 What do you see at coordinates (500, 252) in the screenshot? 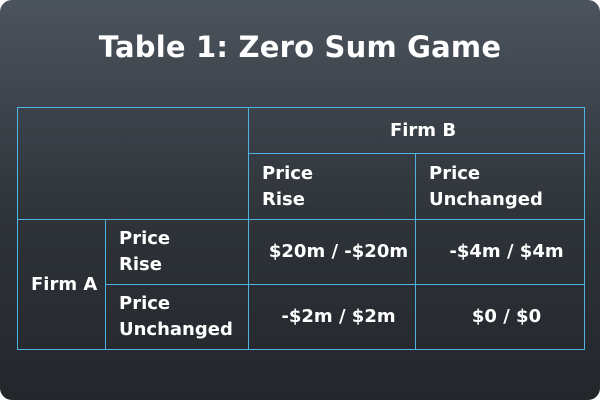
I see `payoff-cell: -$4m / $4m` at bounding box center [500, 252].